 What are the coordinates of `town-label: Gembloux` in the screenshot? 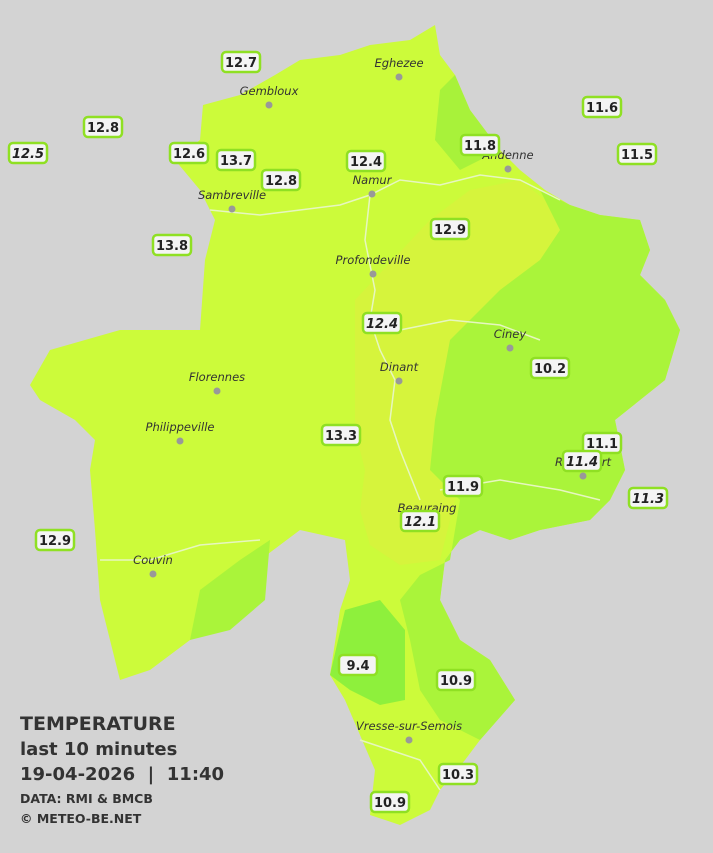 It's located at (269, 91).